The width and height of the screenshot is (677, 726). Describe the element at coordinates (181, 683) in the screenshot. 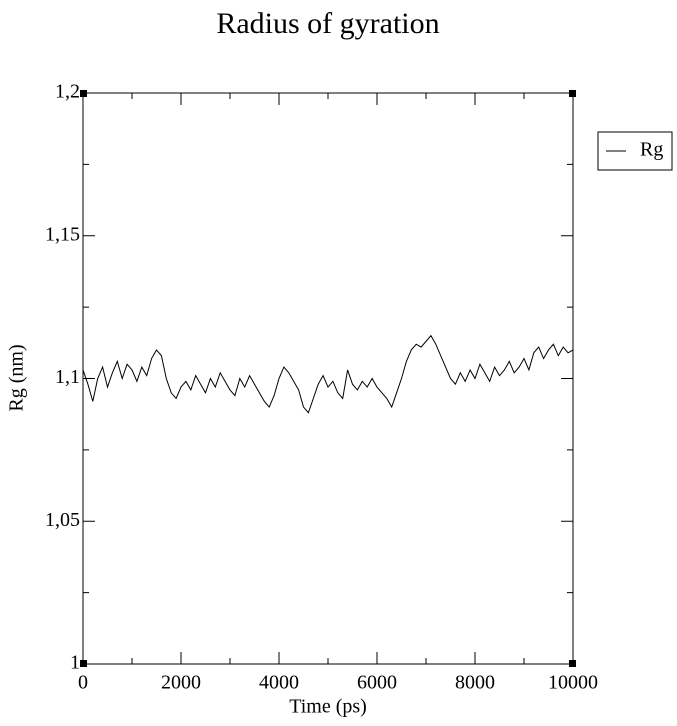

I see `x-tick-label: 2000` at that location.